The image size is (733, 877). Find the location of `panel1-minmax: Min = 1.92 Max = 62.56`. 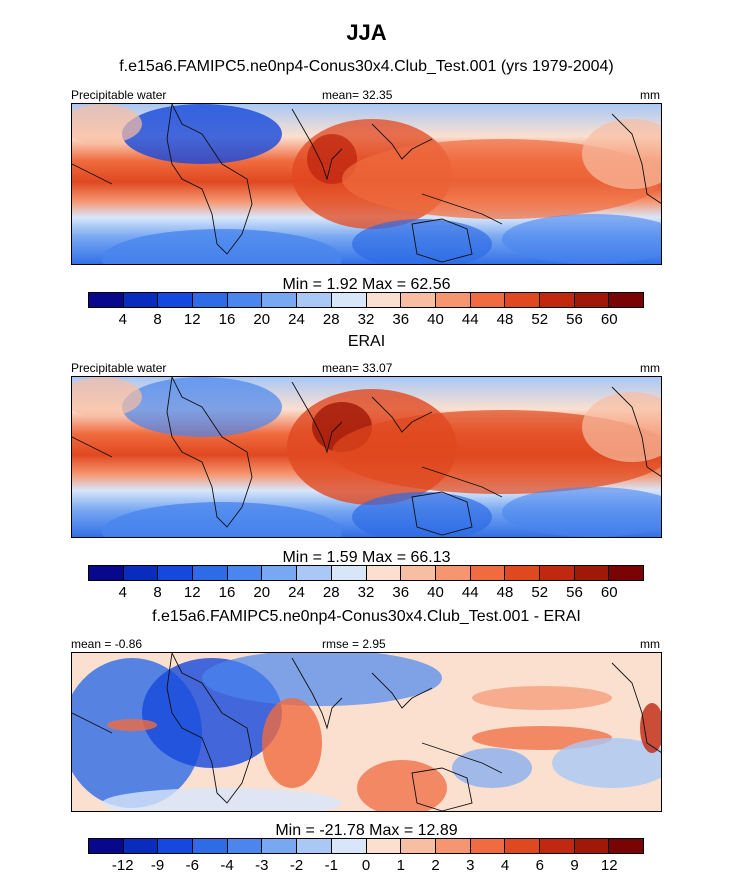

panel1-minmax: Min = 1.92 Max = 62.56 is located at coordinates (366, 284).